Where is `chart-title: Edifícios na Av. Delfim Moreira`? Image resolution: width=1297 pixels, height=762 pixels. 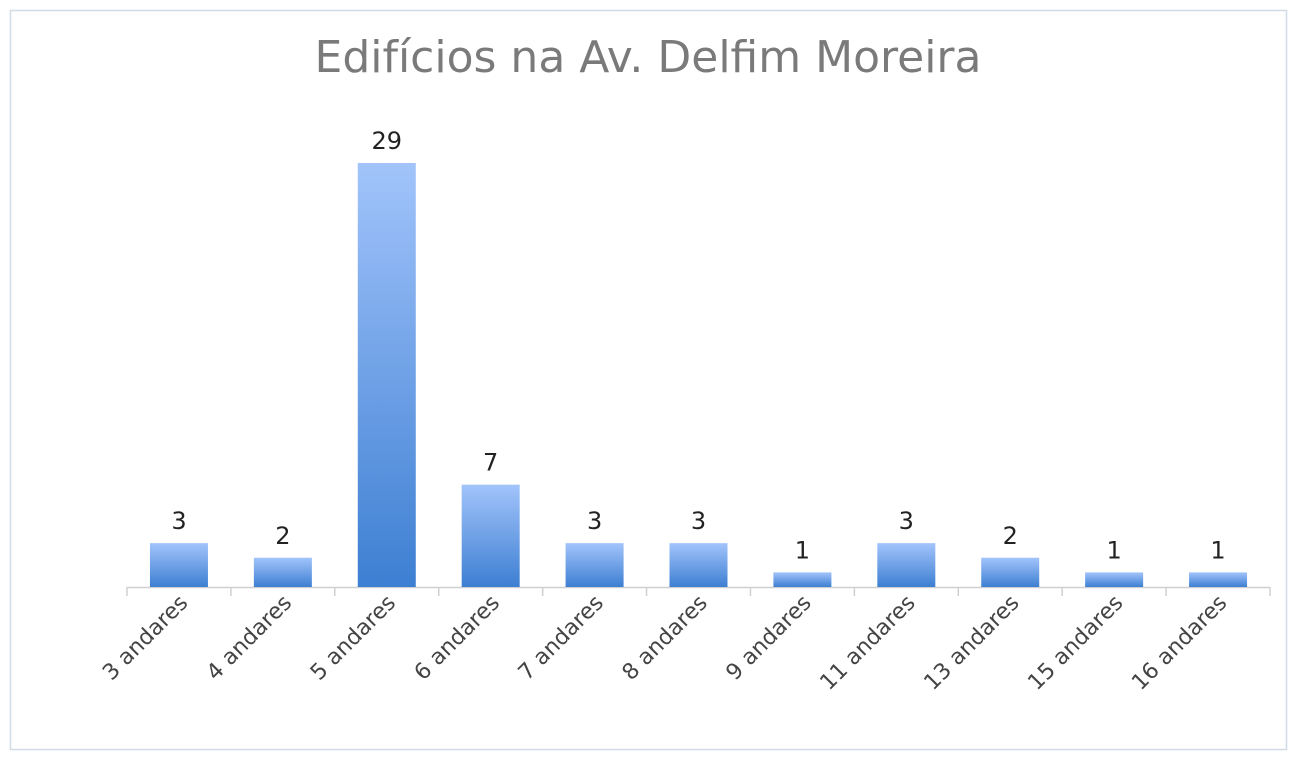 chart-title: Edifícios na Av. Delfim Moreira is located at coordinates (648, 57).